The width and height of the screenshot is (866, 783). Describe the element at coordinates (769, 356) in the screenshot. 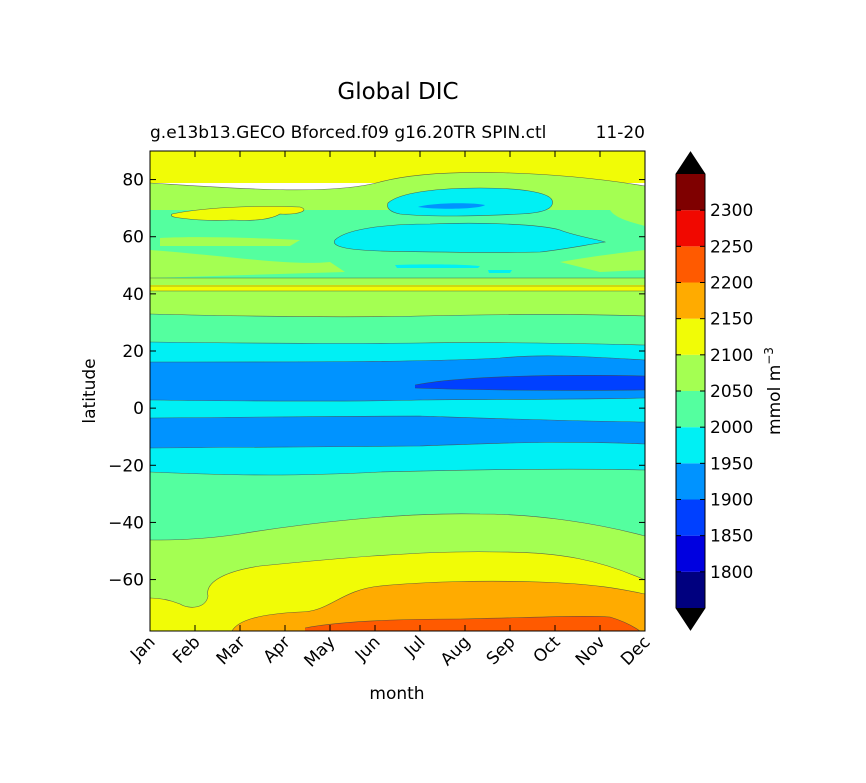

I see `colorbar-label-exponent: −3` at that location.